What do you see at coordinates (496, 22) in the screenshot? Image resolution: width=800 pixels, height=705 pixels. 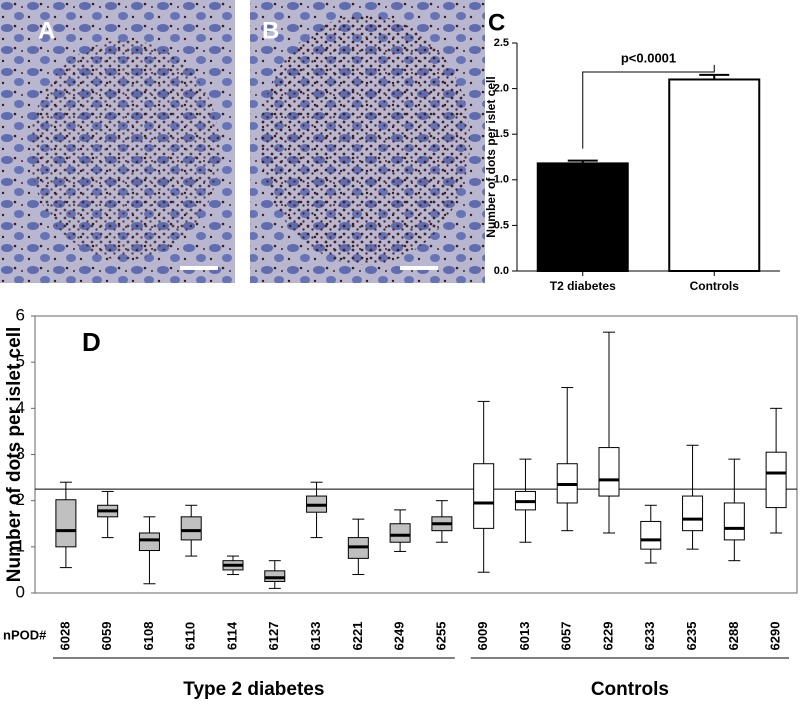 I see `panel-label: C` at bounding box center [496, 22].